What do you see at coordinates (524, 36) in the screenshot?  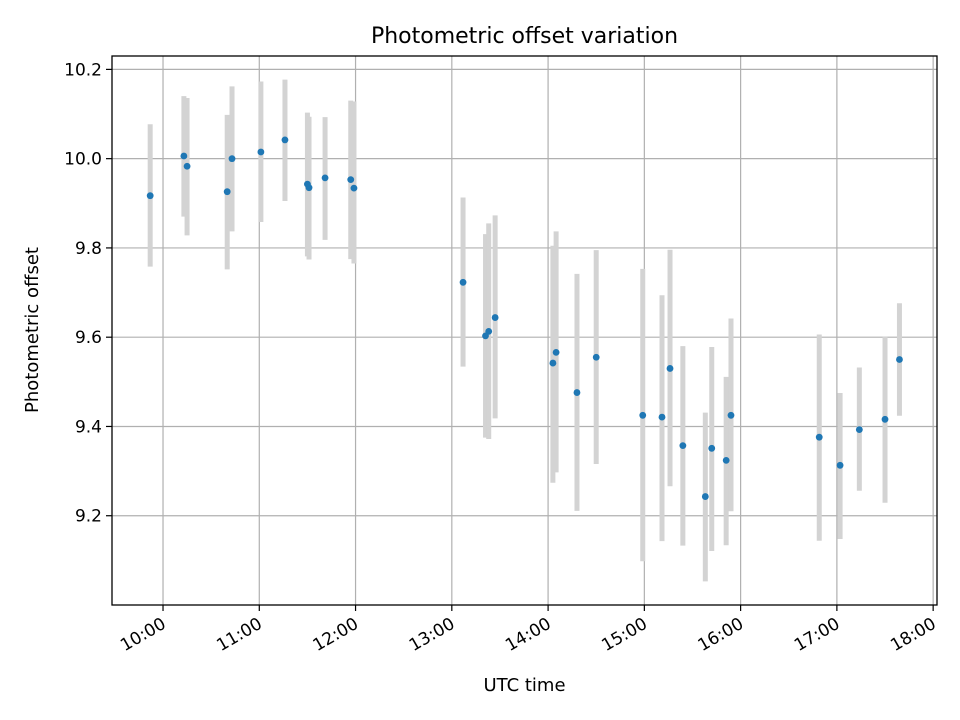 I see `chart-title: Photometric offset variation` at bounding box center [524, 36].